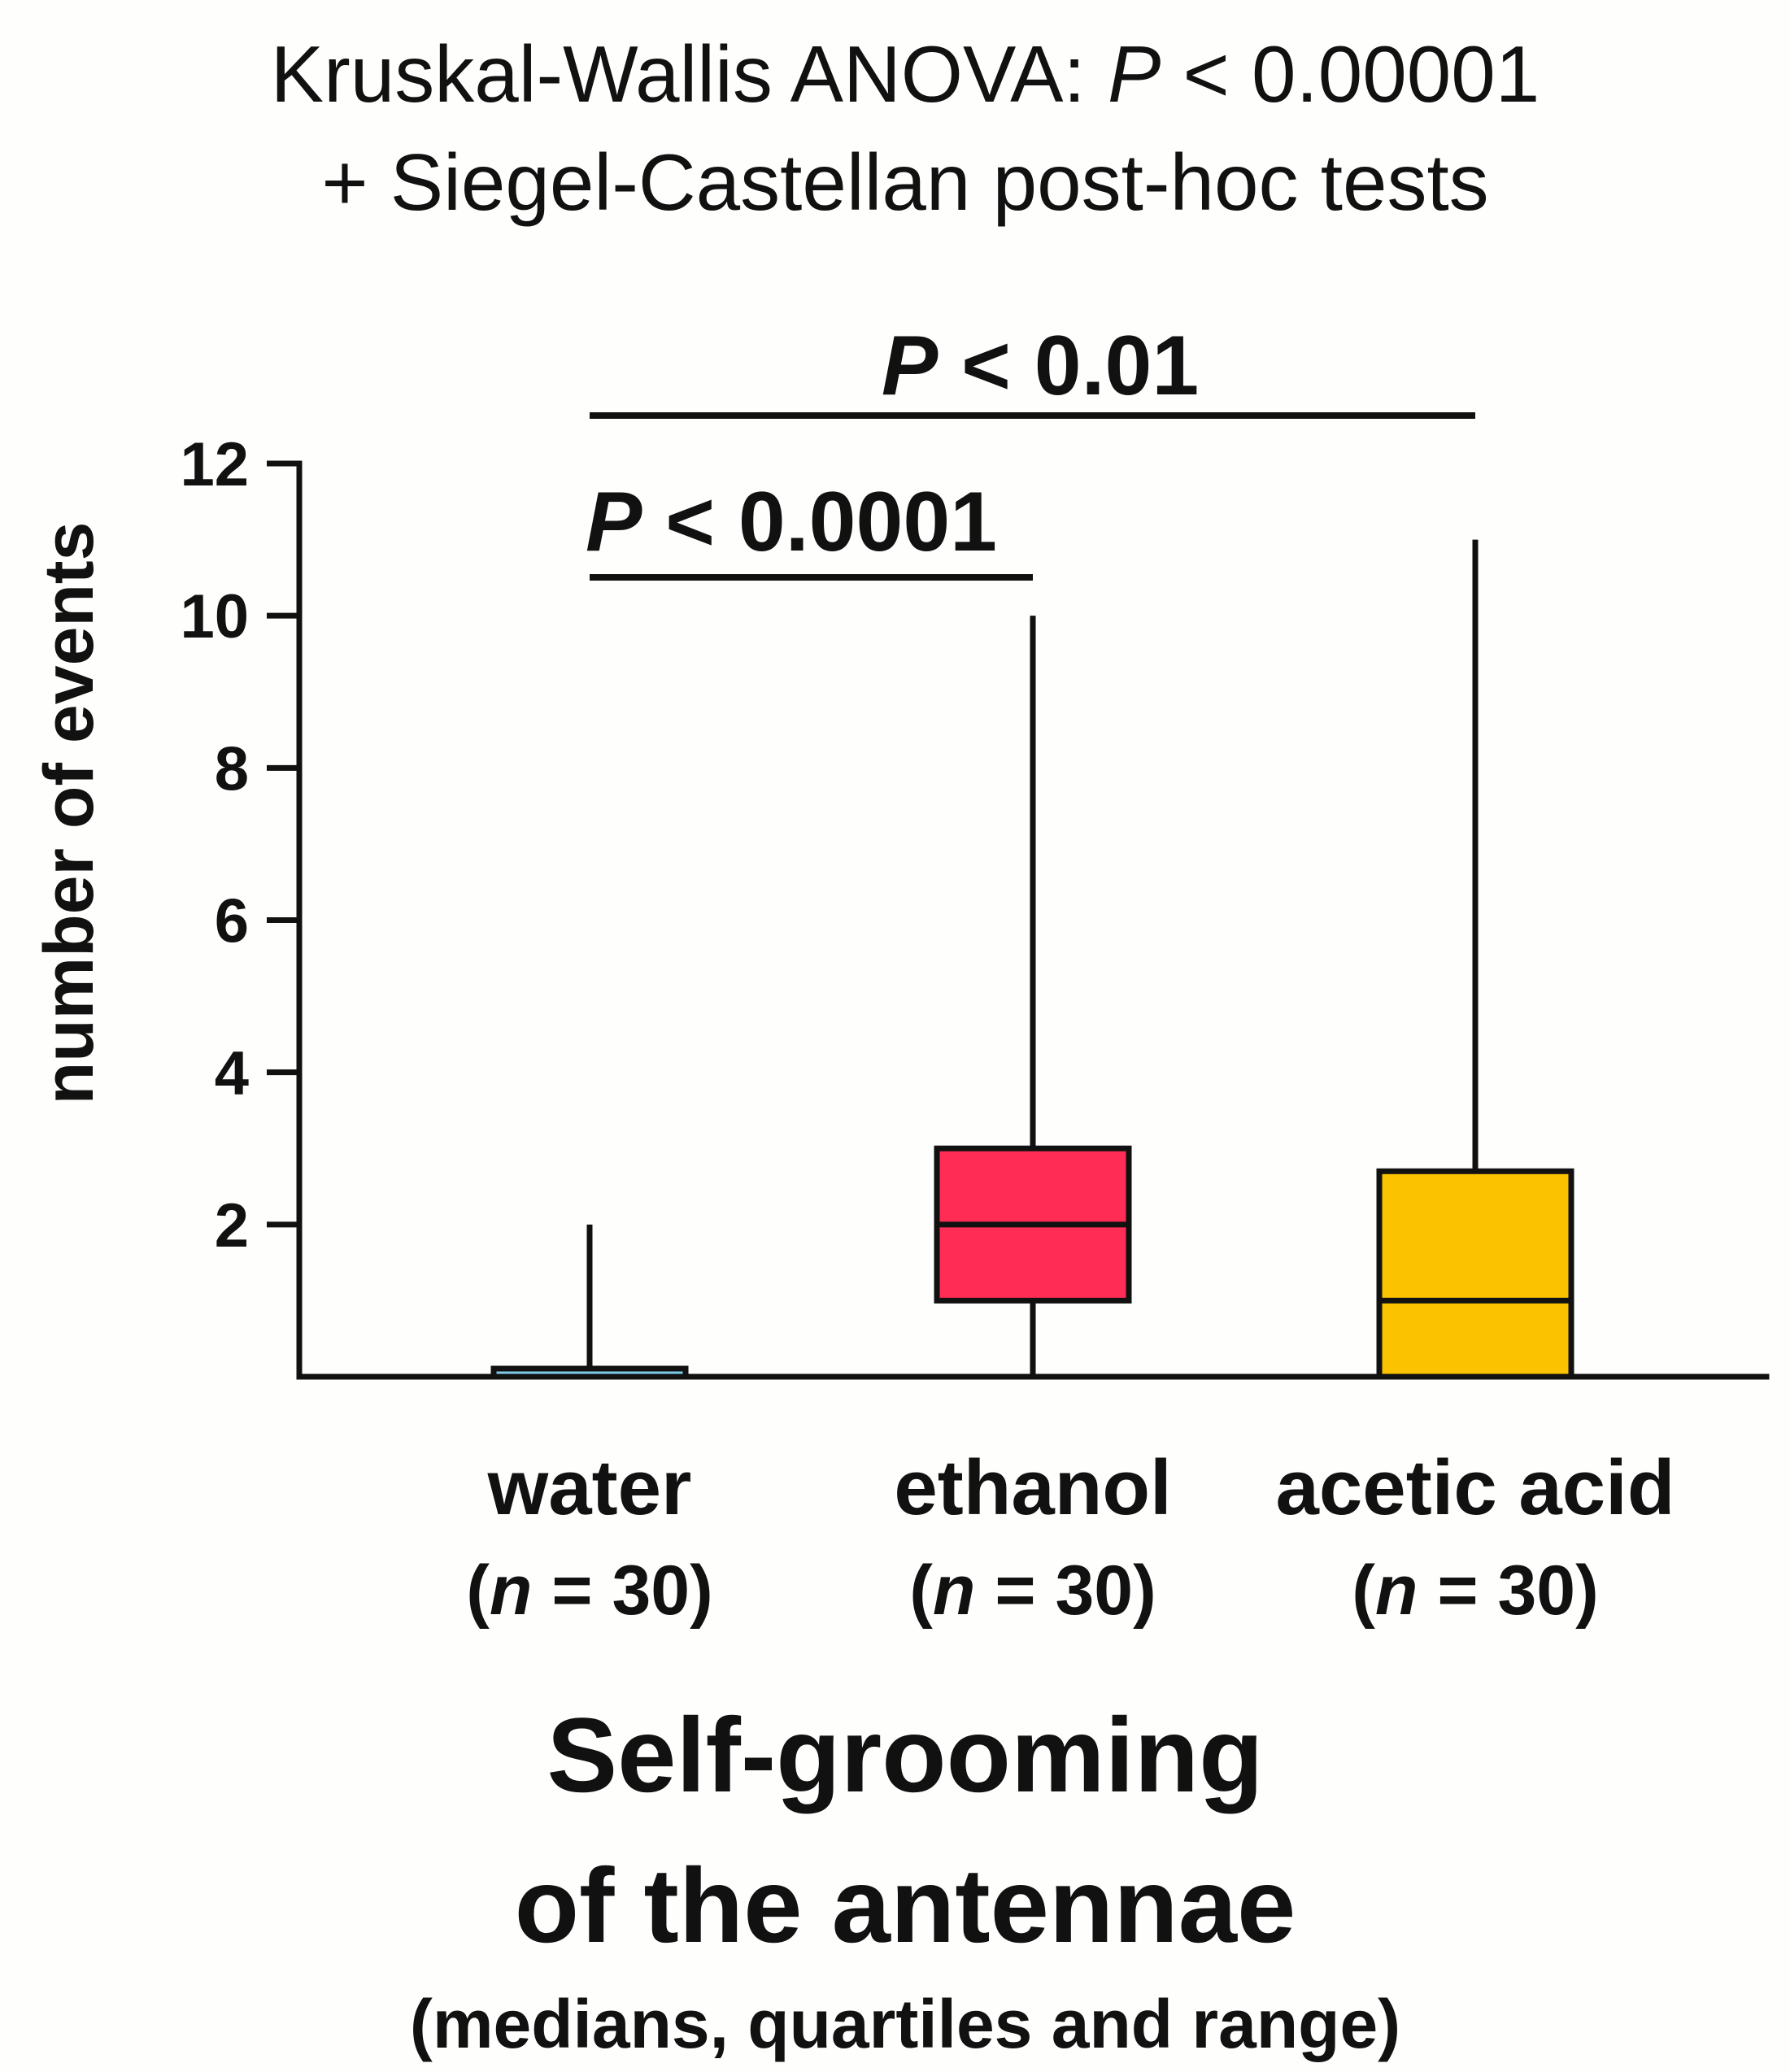  What do you see at coordinates (905, 1905) in the screenshot?
I see `chart-caption-line2: of the antennae` at bounding box center [905, 1905].